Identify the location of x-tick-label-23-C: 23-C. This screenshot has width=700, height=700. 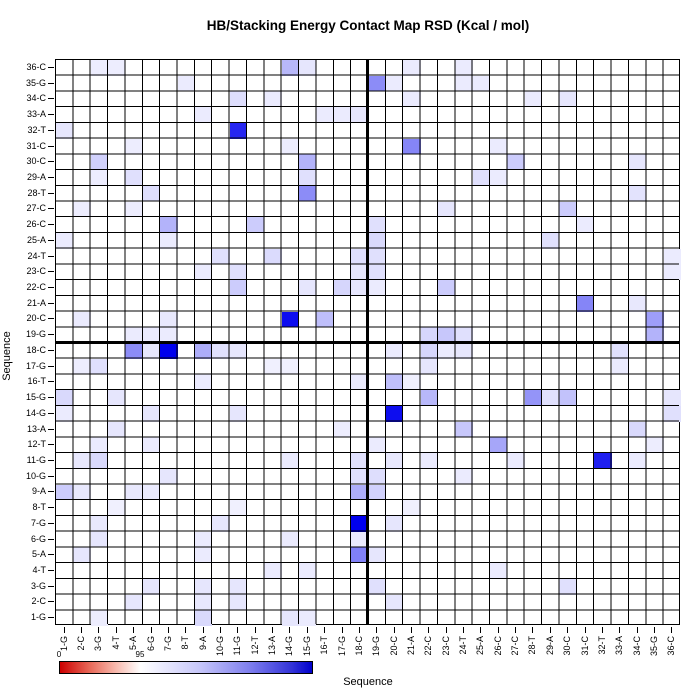
(445, 646).